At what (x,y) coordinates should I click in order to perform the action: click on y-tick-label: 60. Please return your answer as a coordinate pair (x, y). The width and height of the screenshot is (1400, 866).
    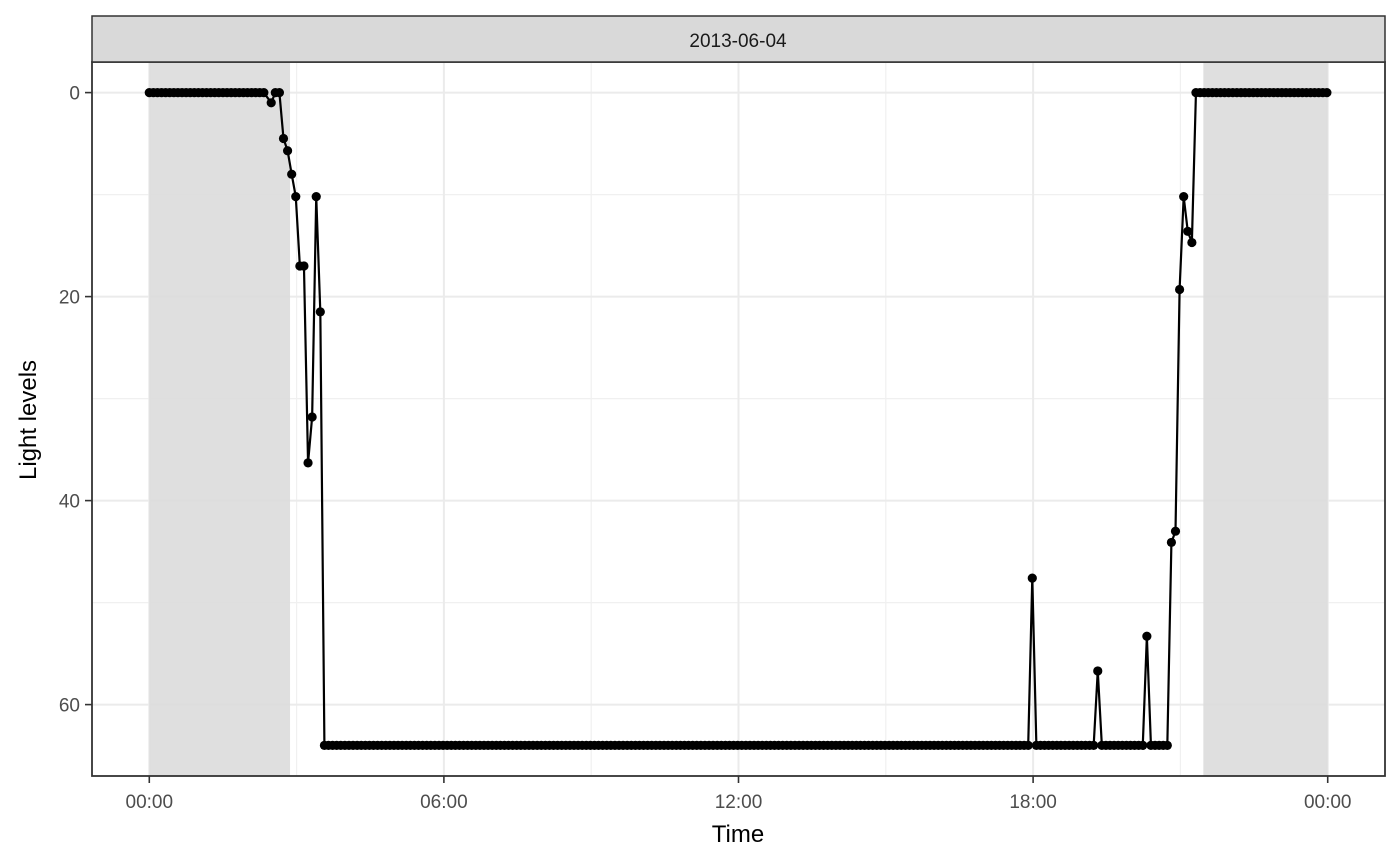
    Looking at the image, I should click on (69, 706).